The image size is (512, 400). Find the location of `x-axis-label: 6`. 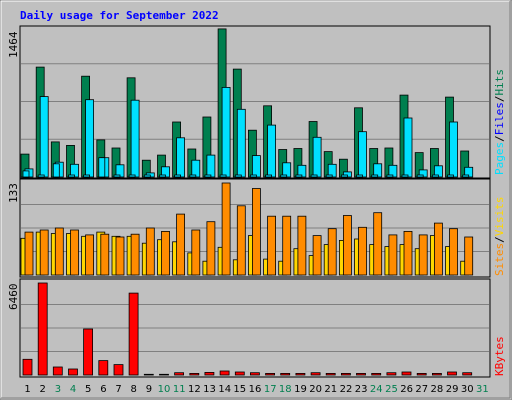

x-axis-label: 6 is located at coordinates (103, 389).